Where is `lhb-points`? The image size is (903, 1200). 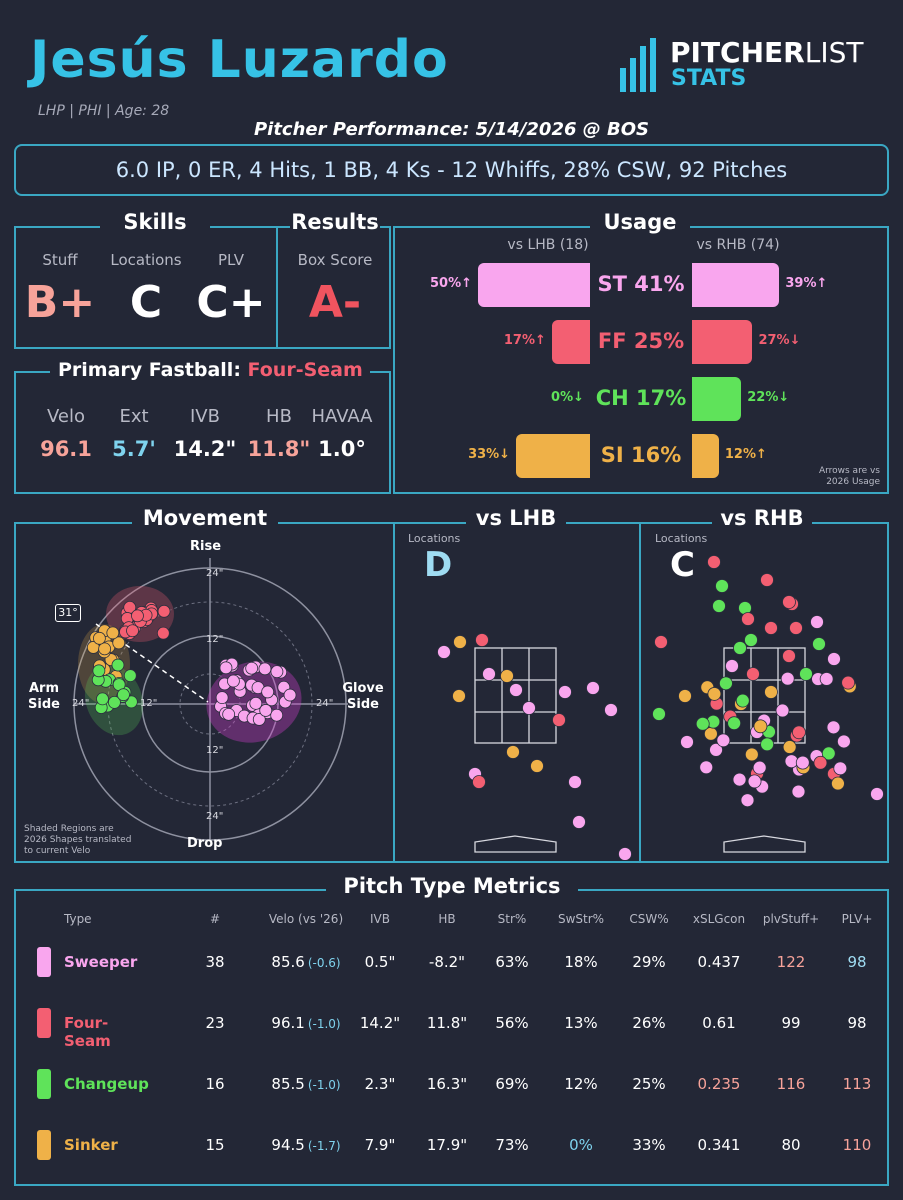
lhb-points is located at coordinates (534, 746).